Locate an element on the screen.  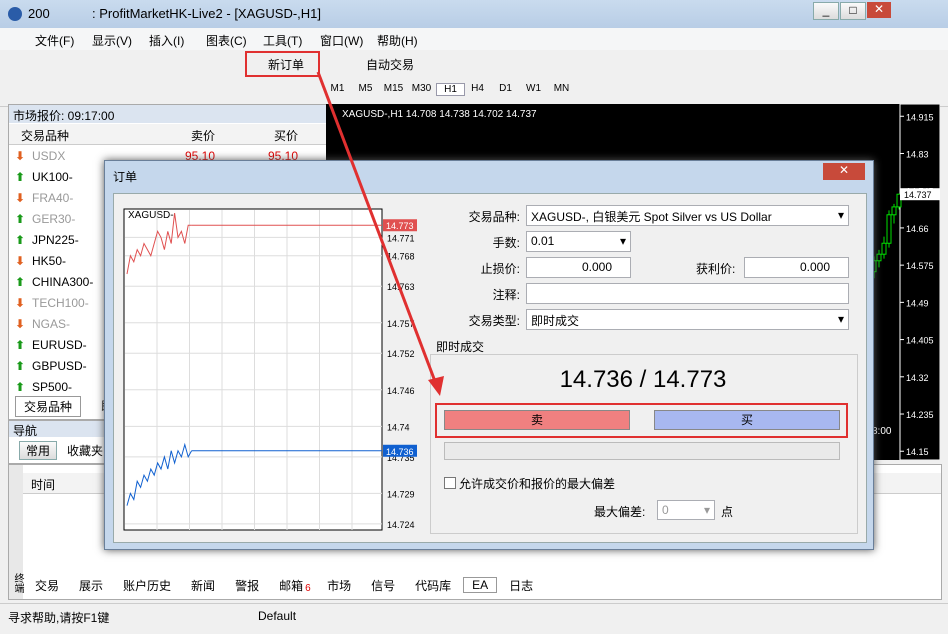
y-tick-label: 14.15 is located at coordinates (917, 452).